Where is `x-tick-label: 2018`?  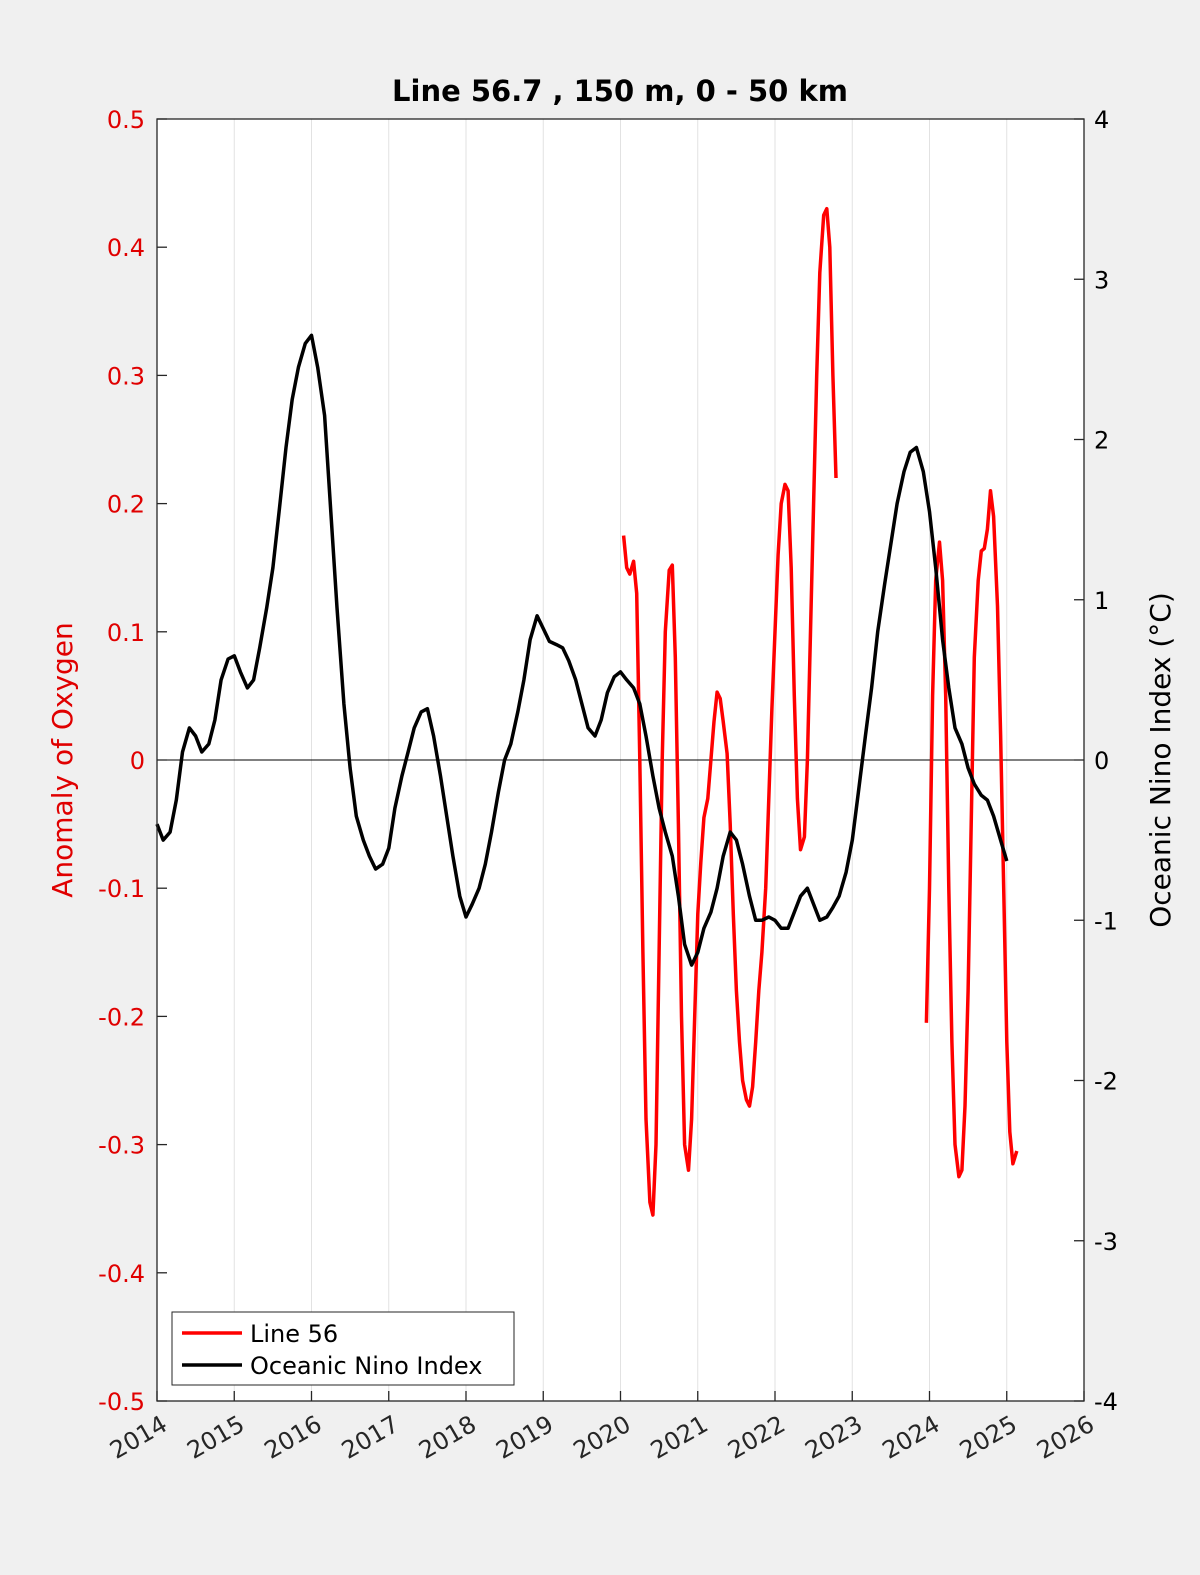 x-tick-label: 2018 is located at coordinates (447, 1437).